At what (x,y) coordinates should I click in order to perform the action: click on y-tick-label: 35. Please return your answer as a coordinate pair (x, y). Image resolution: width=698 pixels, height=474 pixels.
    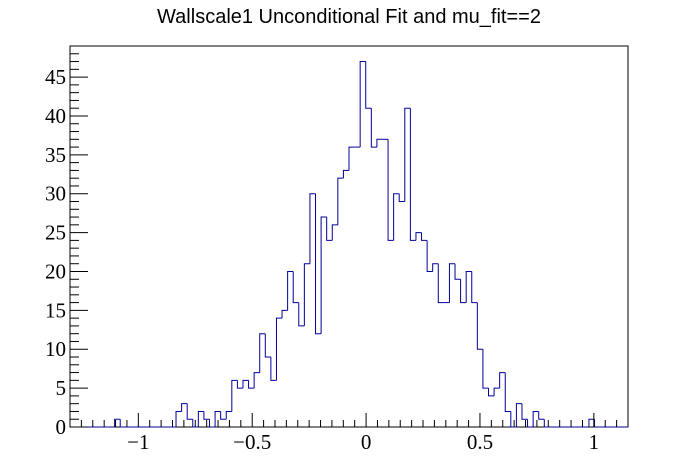
    Looking at the image, I should click on (55, 155).